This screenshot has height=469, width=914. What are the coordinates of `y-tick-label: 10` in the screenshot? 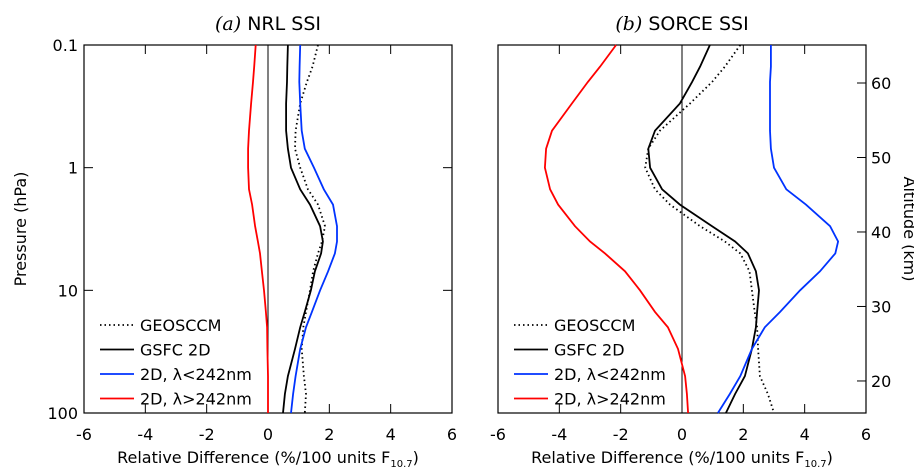 It's located at (68, 290).